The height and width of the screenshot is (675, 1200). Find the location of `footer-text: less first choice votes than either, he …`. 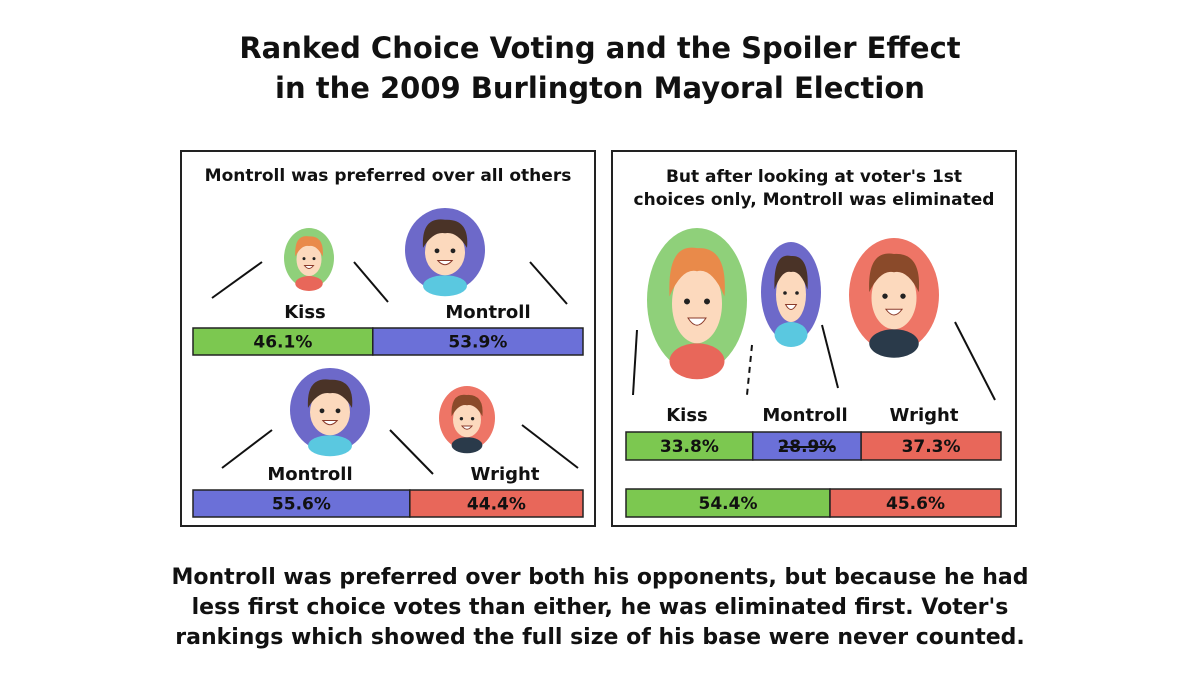

footer-text: less first choice votes than either, he … is located at coordinates (600, 607).